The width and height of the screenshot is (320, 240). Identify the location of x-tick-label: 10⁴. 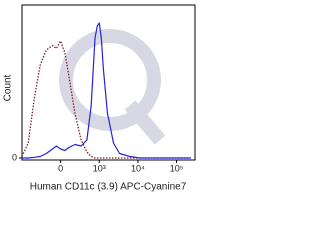
(138, 168).